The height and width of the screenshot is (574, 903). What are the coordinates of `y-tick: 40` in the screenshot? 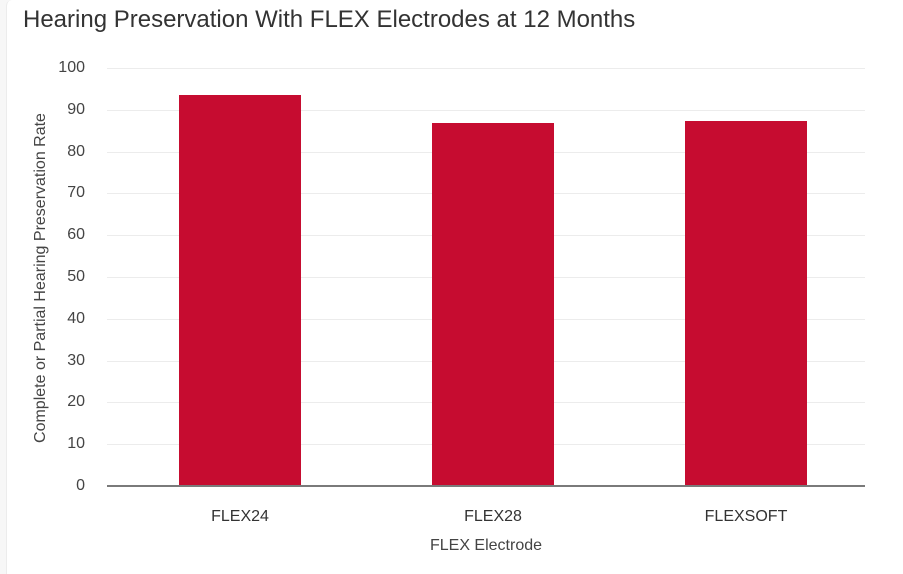 It's located at (76, 318).